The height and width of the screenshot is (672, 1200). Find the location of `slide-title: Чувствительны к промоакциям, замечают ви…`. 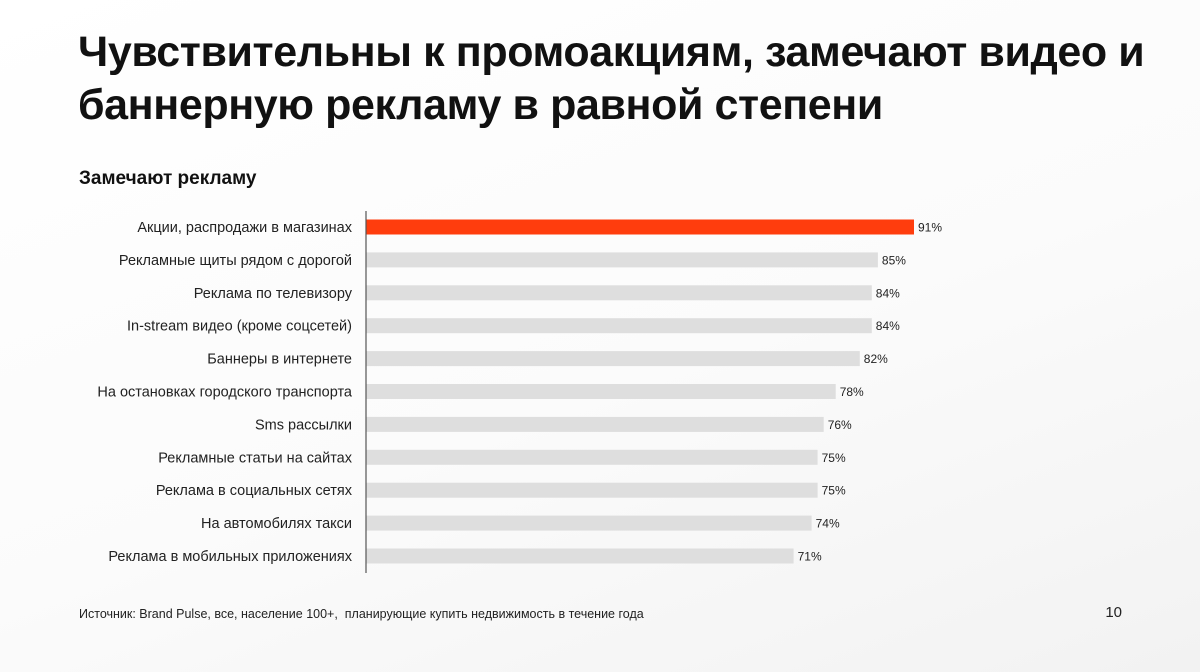

slide-title: Чувствительны к промоакциям, замечают ви… is located at coordinates (611, 78).